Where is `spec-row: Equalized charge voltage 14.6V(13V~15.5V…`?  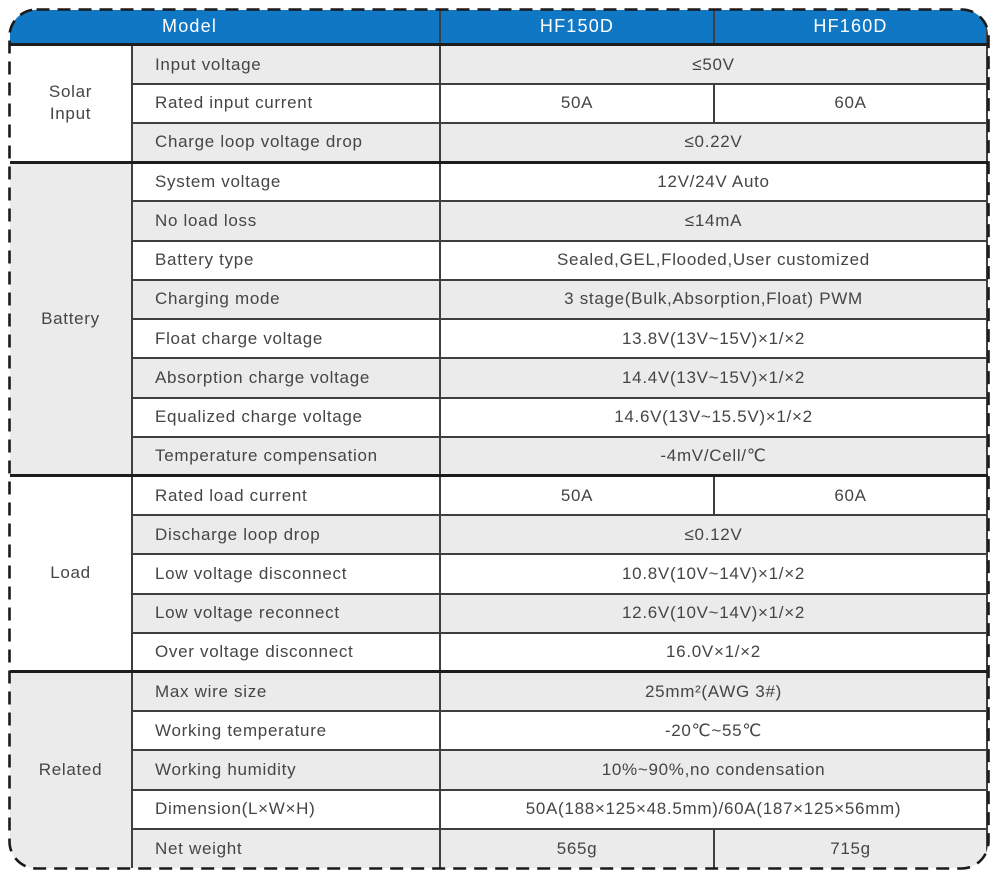
spec-row: Equalized charge voltage 14.6V(13V~15.5V… is located at coordinates (499, 417).